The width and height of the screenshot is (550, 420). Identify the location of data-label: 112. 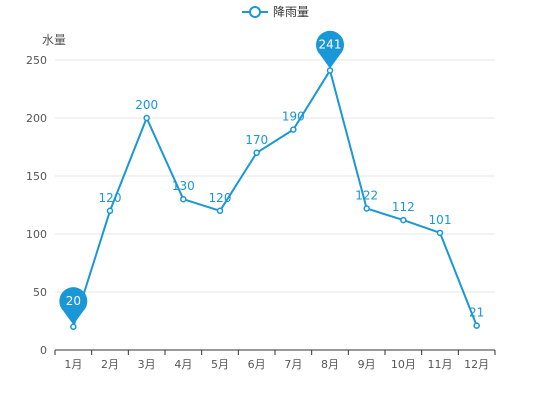
(403, 207).